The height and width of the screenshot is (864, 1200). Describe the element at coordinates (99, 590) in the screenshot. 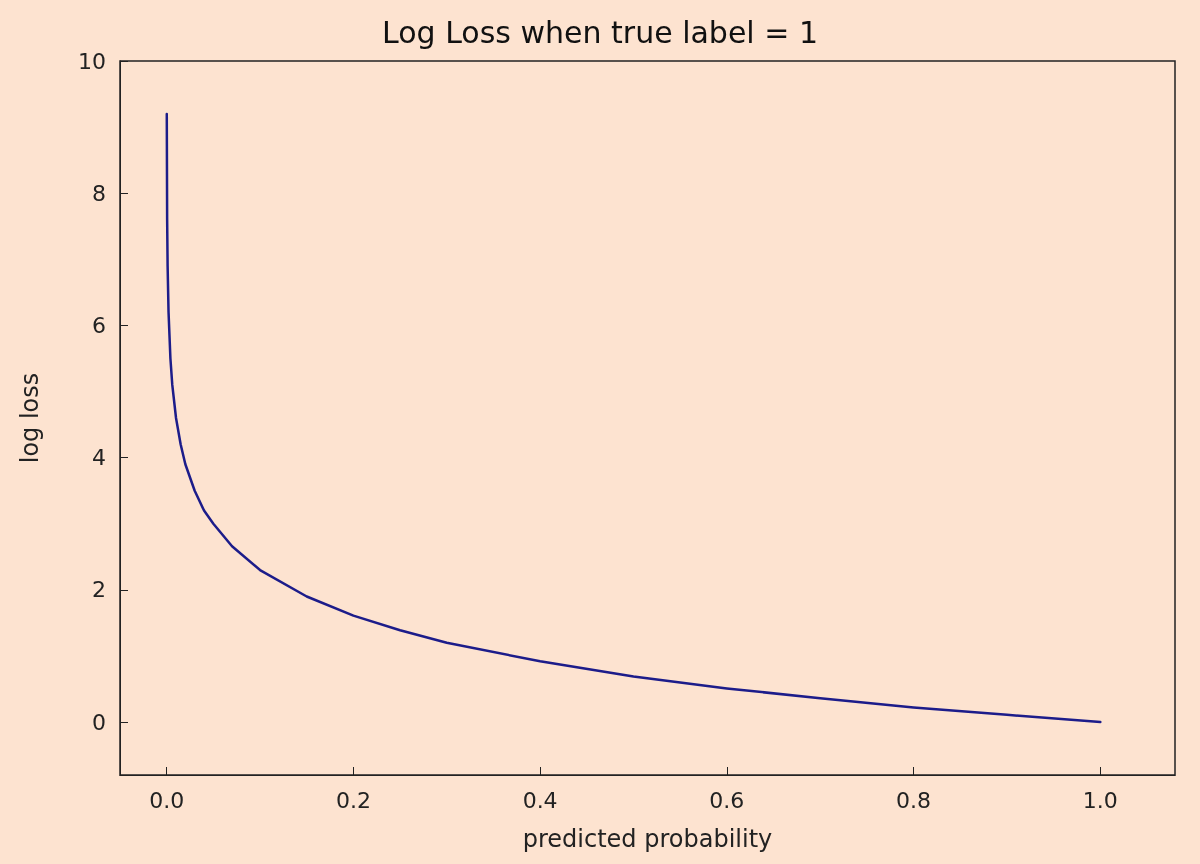

I see `y-tick-label: 2` at that location.